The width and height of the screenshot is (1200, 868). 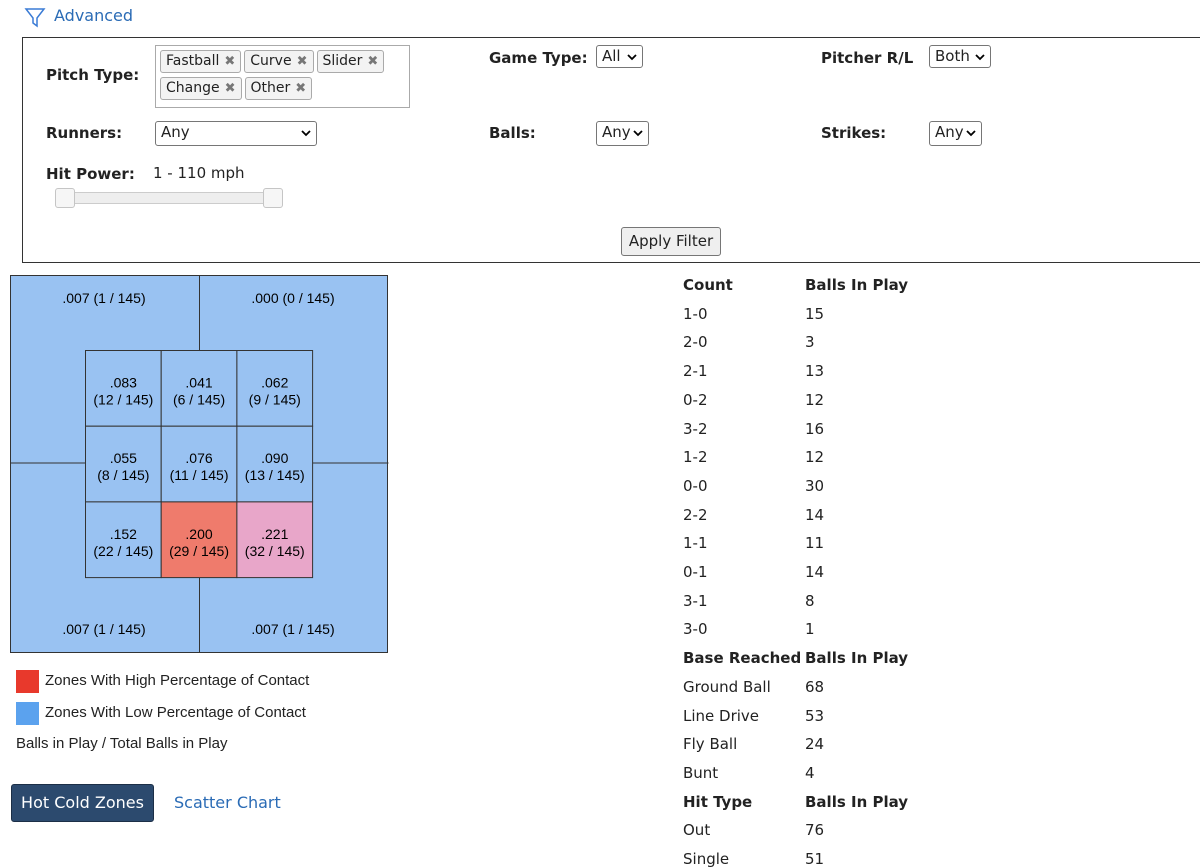 What do you see at coordinates (198, 458) in the screenshot?
I see `zone-average: .076` at bounding box center [198, 458].